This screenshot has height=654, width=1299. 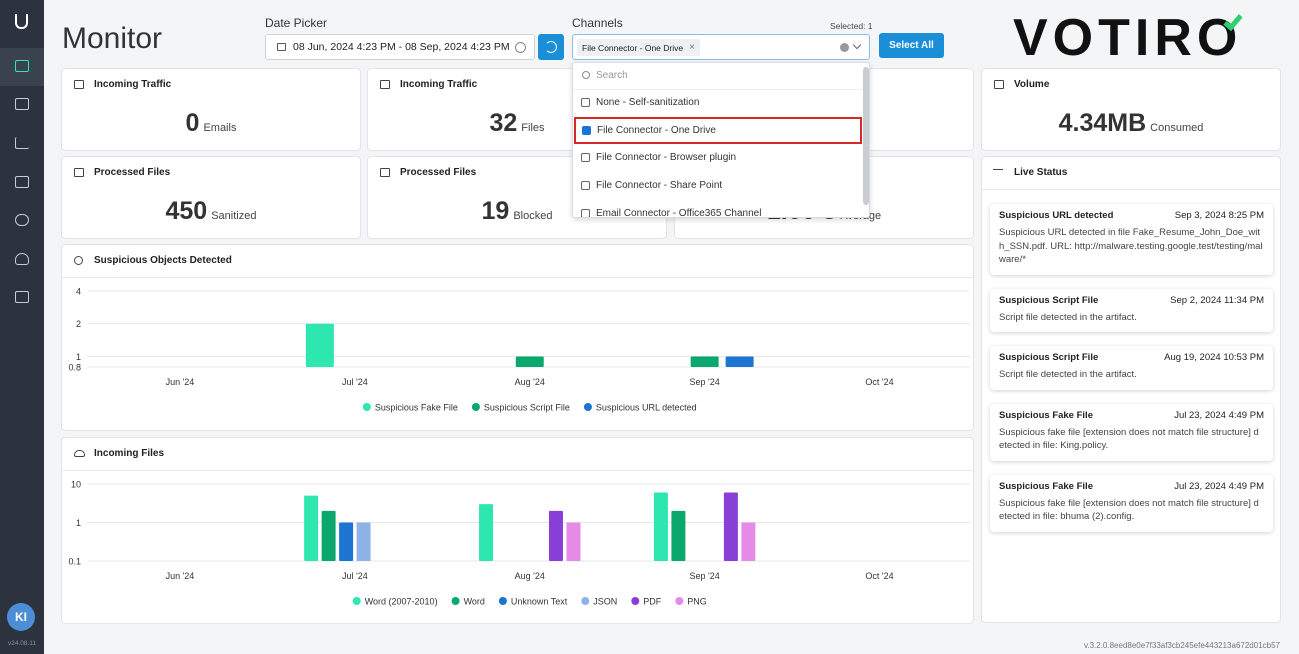 What do you see at coordinates (718, 208) in the screenshot?
I see `option: Email Connector - Office365 Channel` at bounding box center [718, 208].